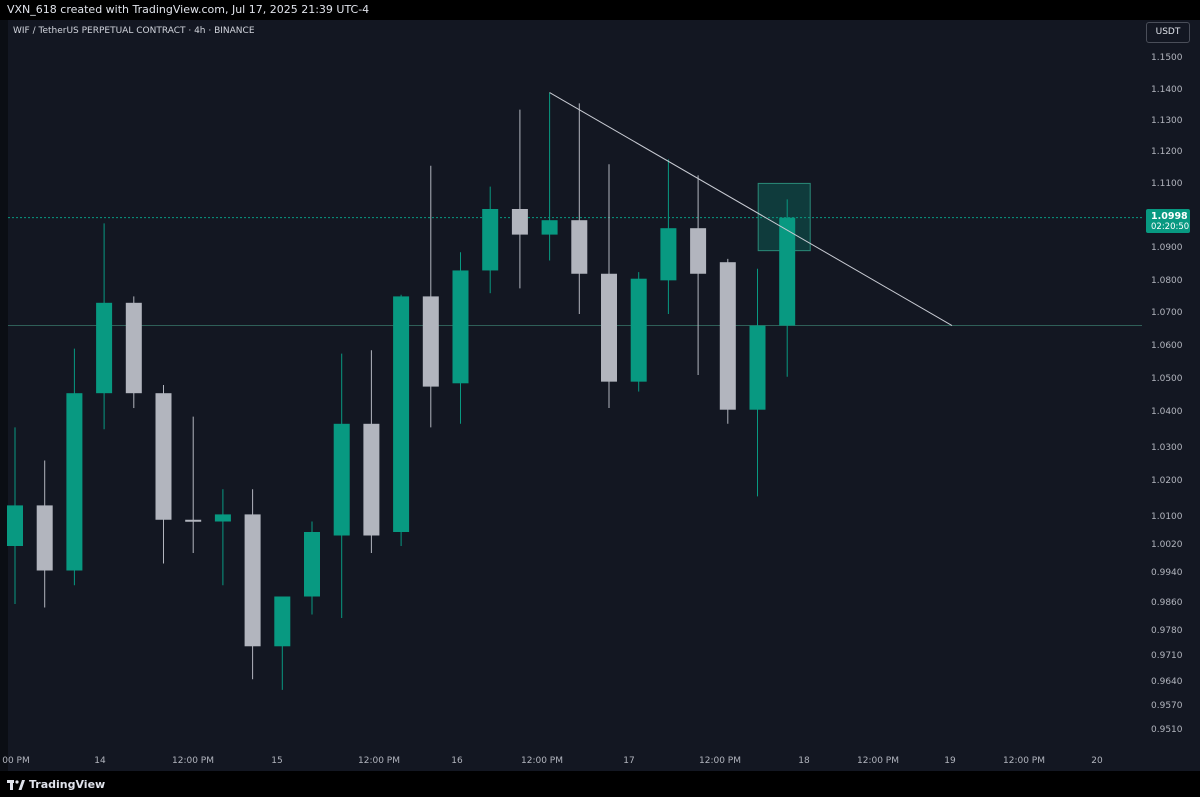 This screenshot has height=797, width=1200. I want to click on price-tick-label: 0.9570, so click(1167, 706).